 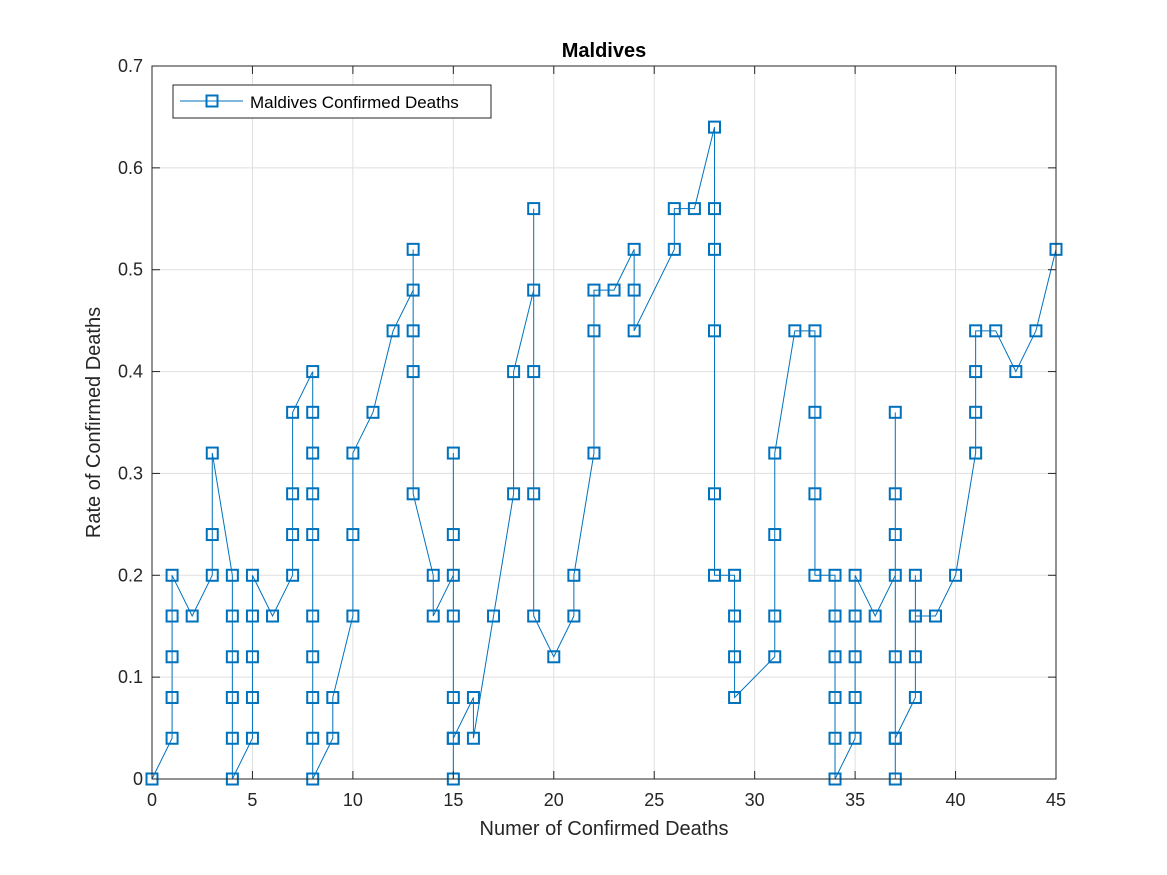 What do you see at coordinates (94, 422) in the screenshot?
I see `y-axis-label: Rate of Confirmed Deaths` at bounding box center [94, 422].